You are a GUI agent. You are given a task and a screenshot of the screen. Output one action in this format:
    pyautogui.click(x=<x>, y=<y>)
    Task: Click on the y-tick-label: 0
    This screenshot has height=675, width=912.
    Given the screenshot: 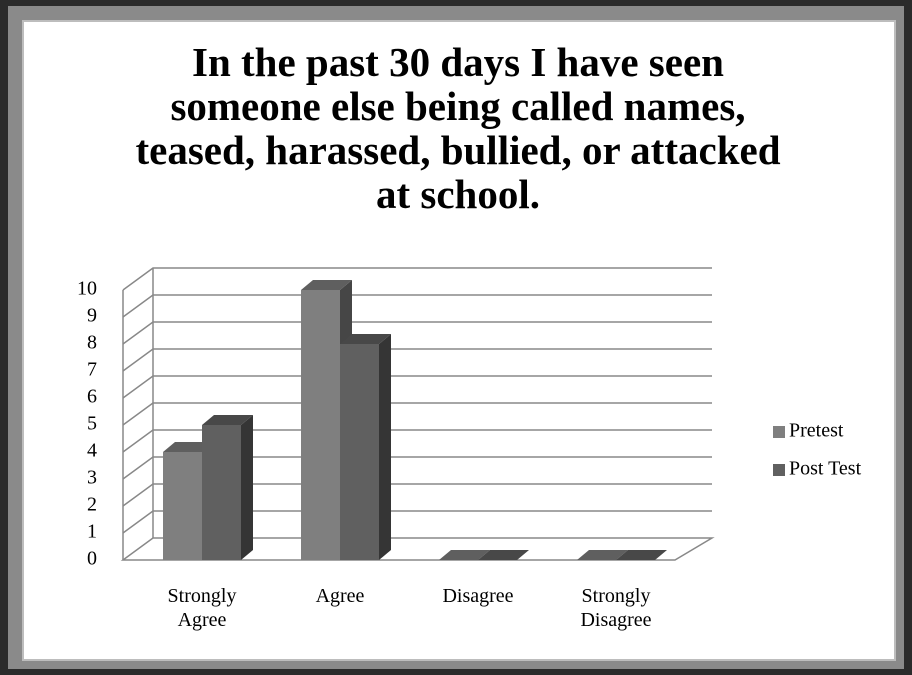 What is the action you would take?
    pyautogui.click(x=92, y=559)
    